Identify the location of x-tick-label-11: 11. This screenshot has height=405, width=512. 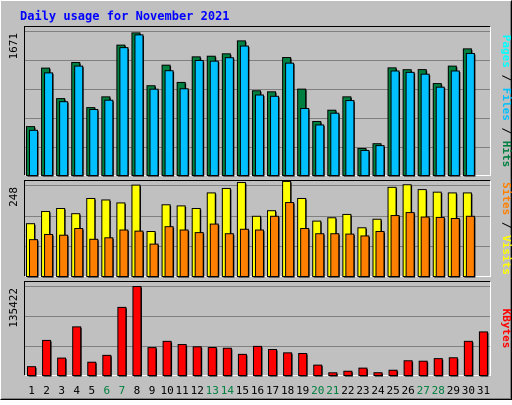
(182, 390).